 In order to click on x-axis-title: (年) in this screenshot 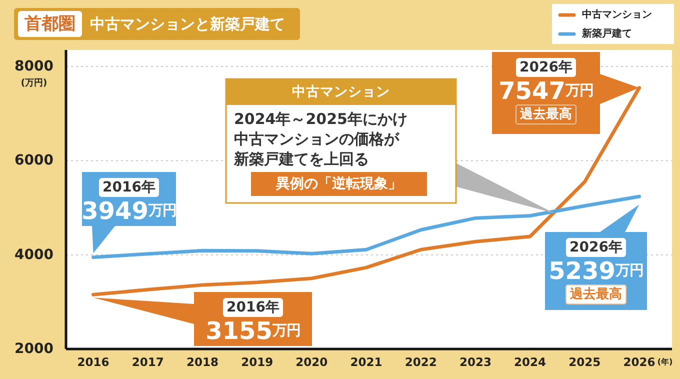, I will do `click(665, 362)`.